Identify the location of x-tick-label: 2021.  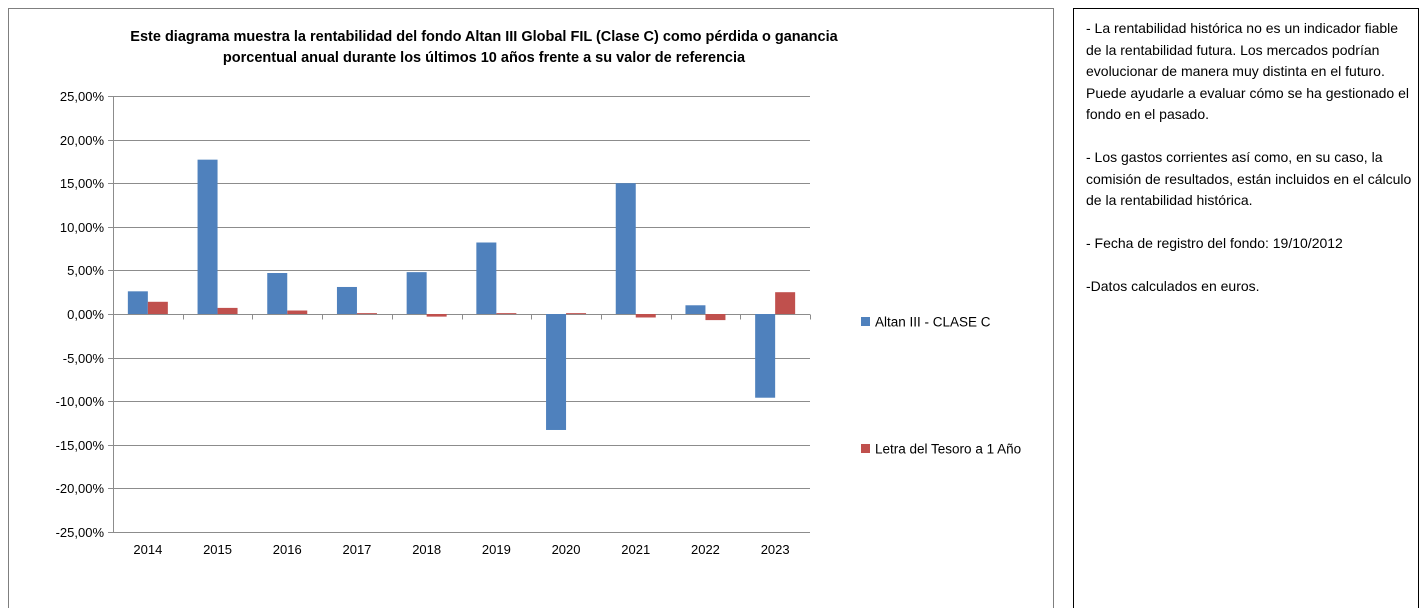
(635, 549).